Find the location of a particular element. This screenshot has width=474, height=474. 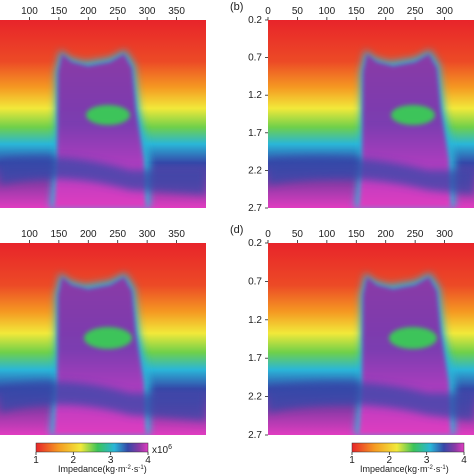

panel-b-x-tick-label: 200 is located at coordinates (385, 11).